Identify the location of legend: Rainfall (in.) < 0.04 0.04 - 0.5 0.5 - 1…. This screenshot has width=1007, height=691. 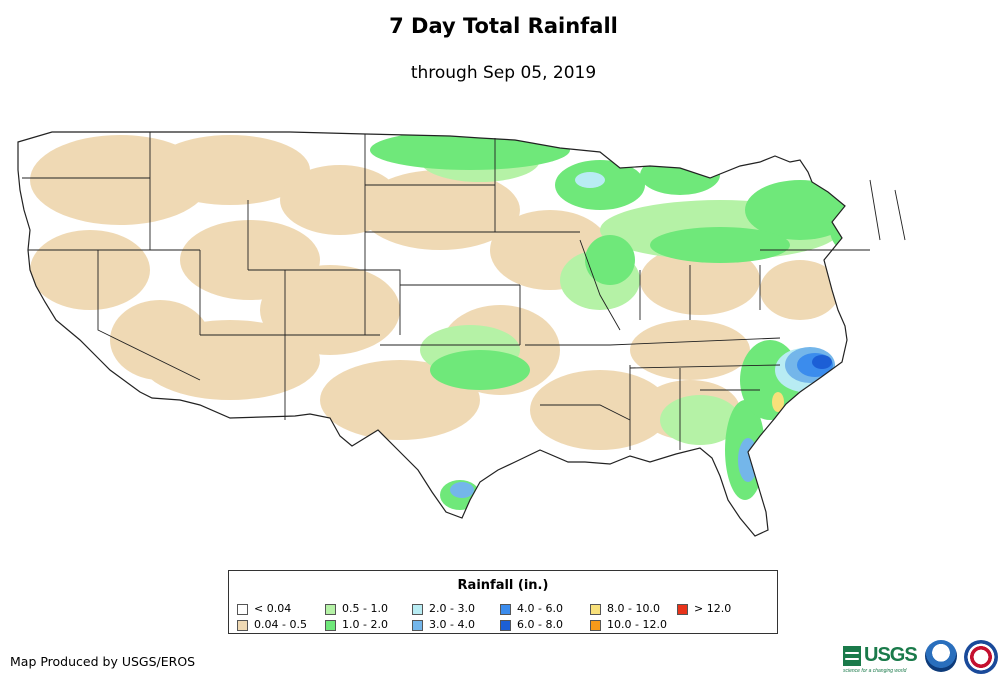
(503, 602).